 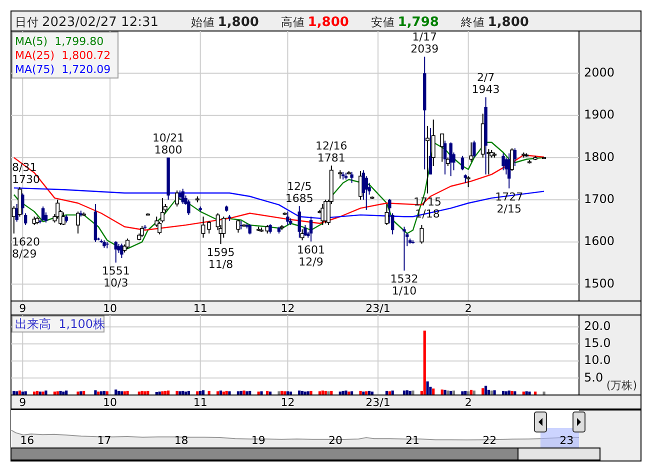 I want to click on y-tick-label: 2000, so click(x=599, y=72).